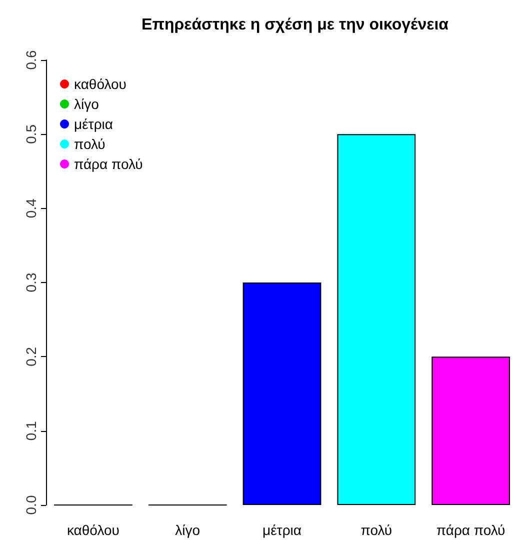 The height and width of the screenshot is (540, 528). Describe the element at coordinates (471, 530) in the screenshot. I see `x-tick-label: πάρα πολύ` at that location.